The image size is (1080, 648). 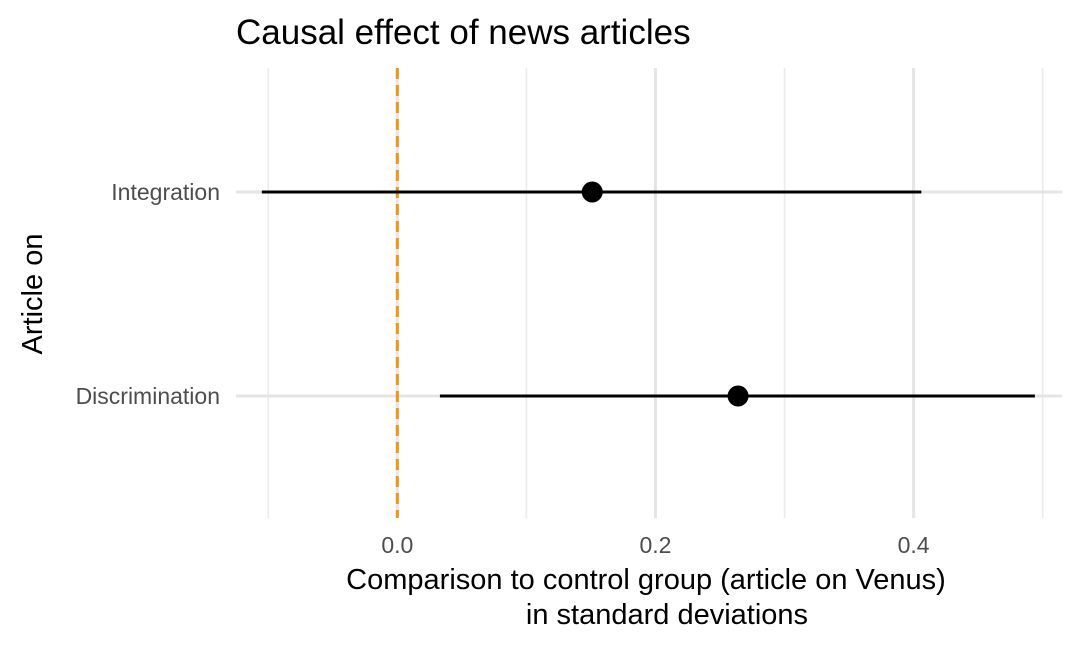 What do you see at coordinates (165, 192) in the screenshot?
I see `y-tick-label: Integration` at bounding box center [165, 192].